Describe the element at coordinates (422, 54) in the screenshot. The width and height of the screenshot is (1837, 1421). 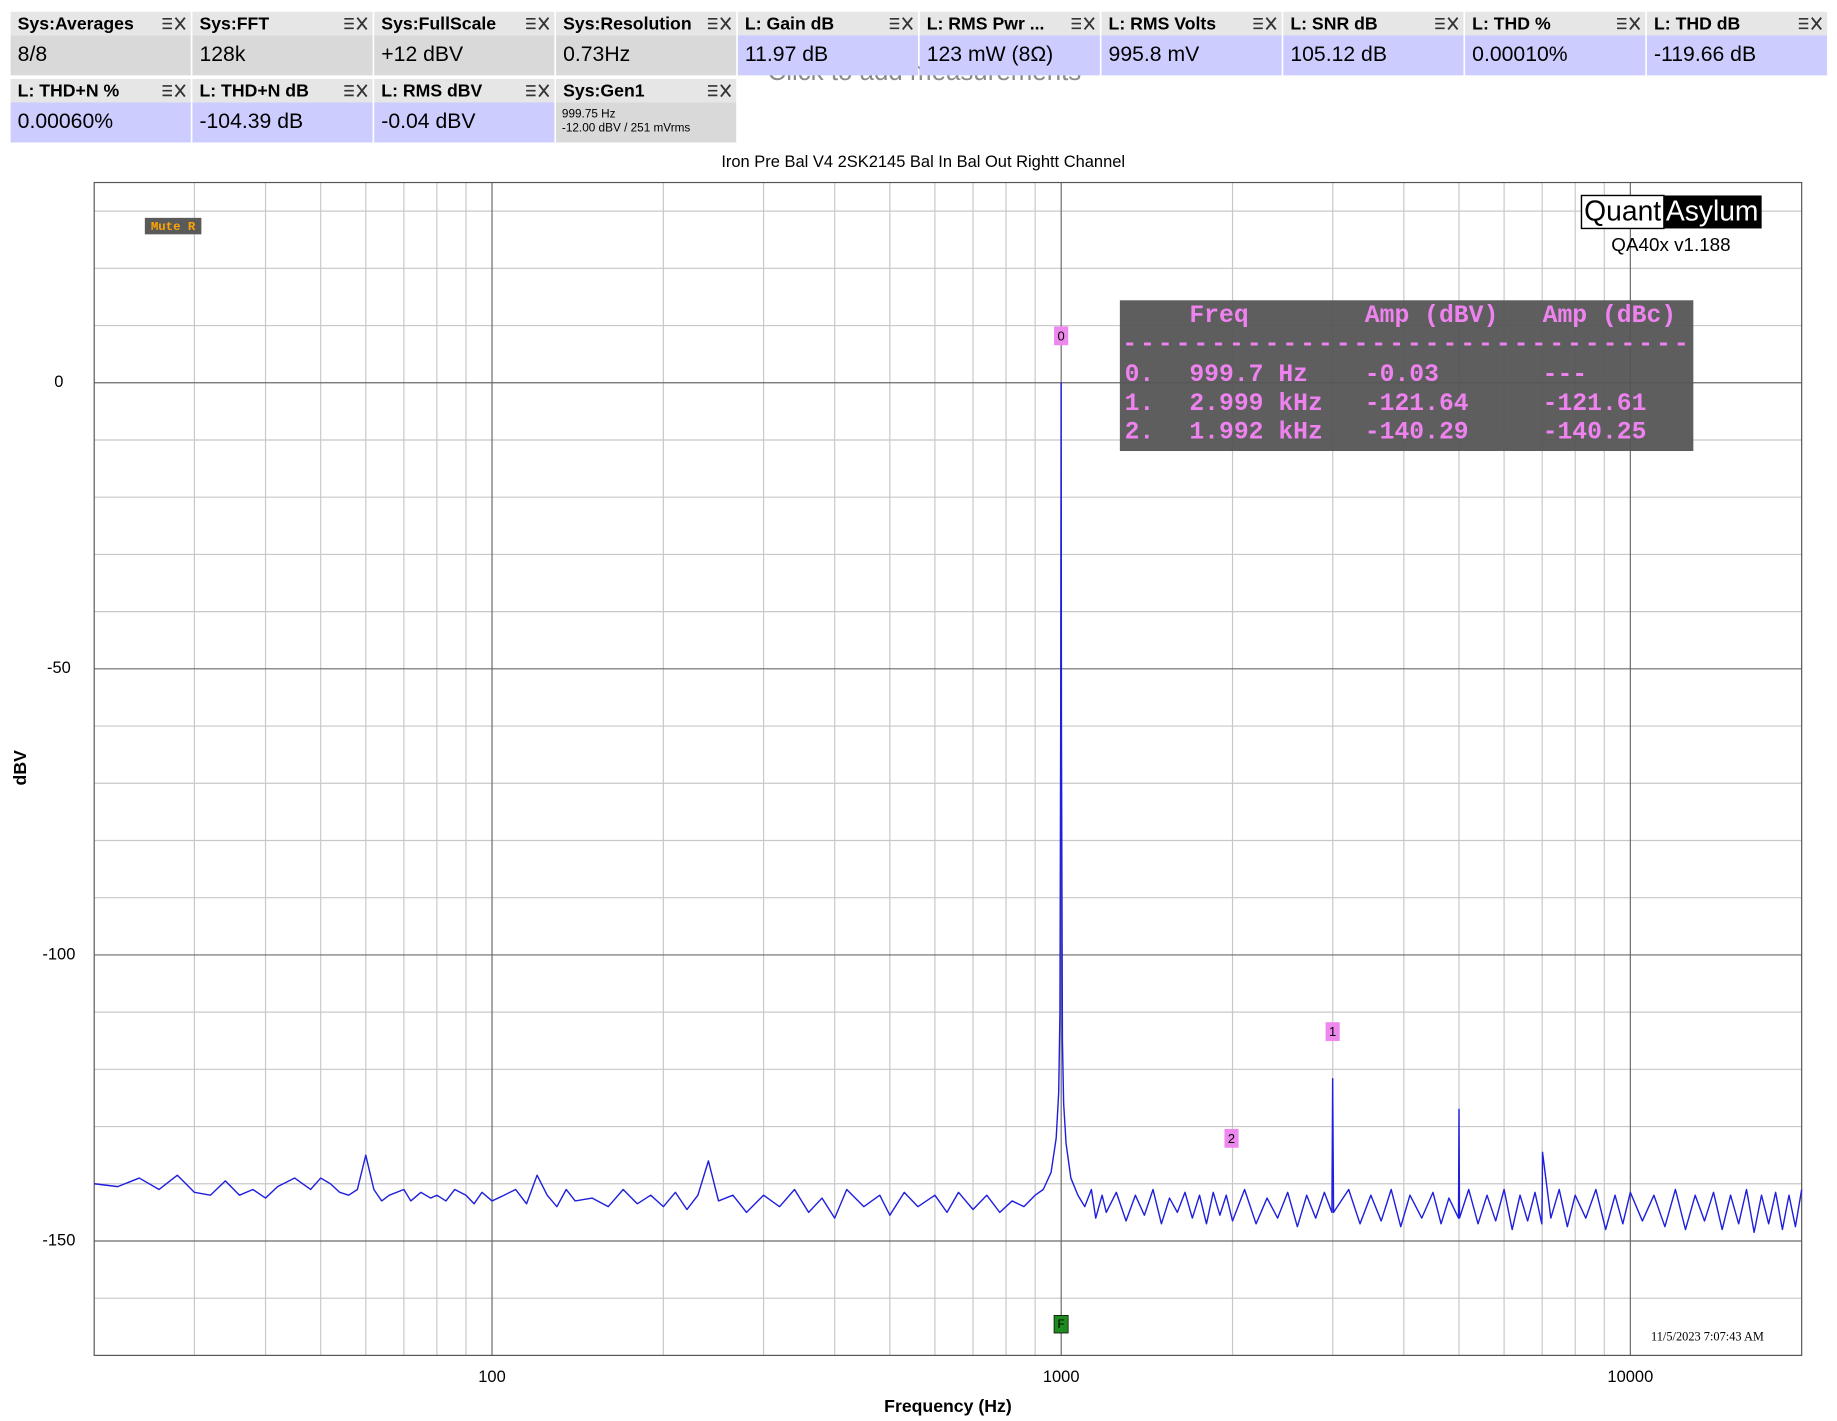
I see `tile-value: +12 dBV` at that location.